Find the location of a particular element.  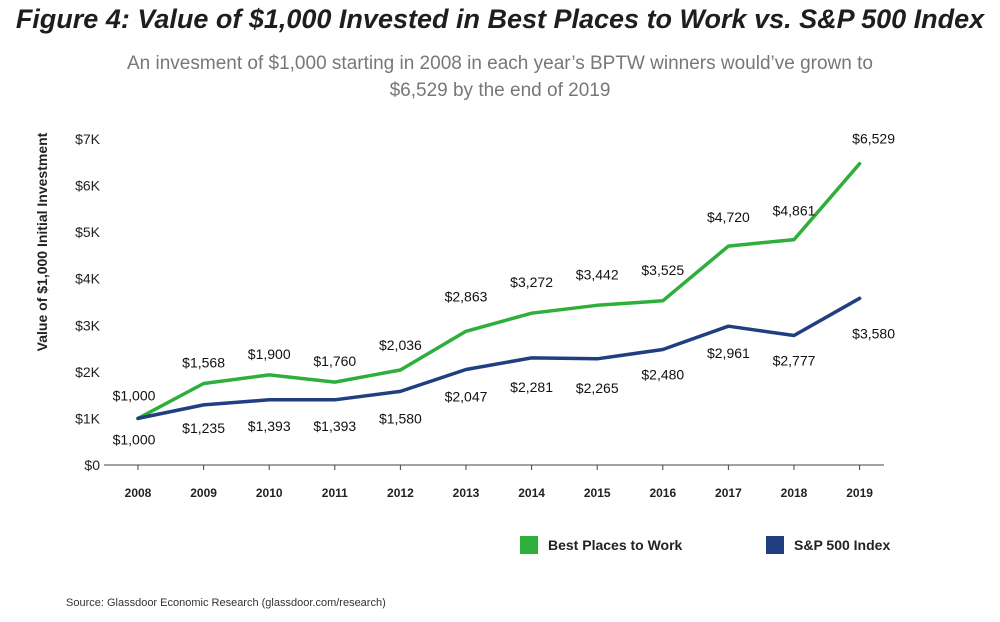

x-tick-label: 2013 is located at coordinates (466, 493).